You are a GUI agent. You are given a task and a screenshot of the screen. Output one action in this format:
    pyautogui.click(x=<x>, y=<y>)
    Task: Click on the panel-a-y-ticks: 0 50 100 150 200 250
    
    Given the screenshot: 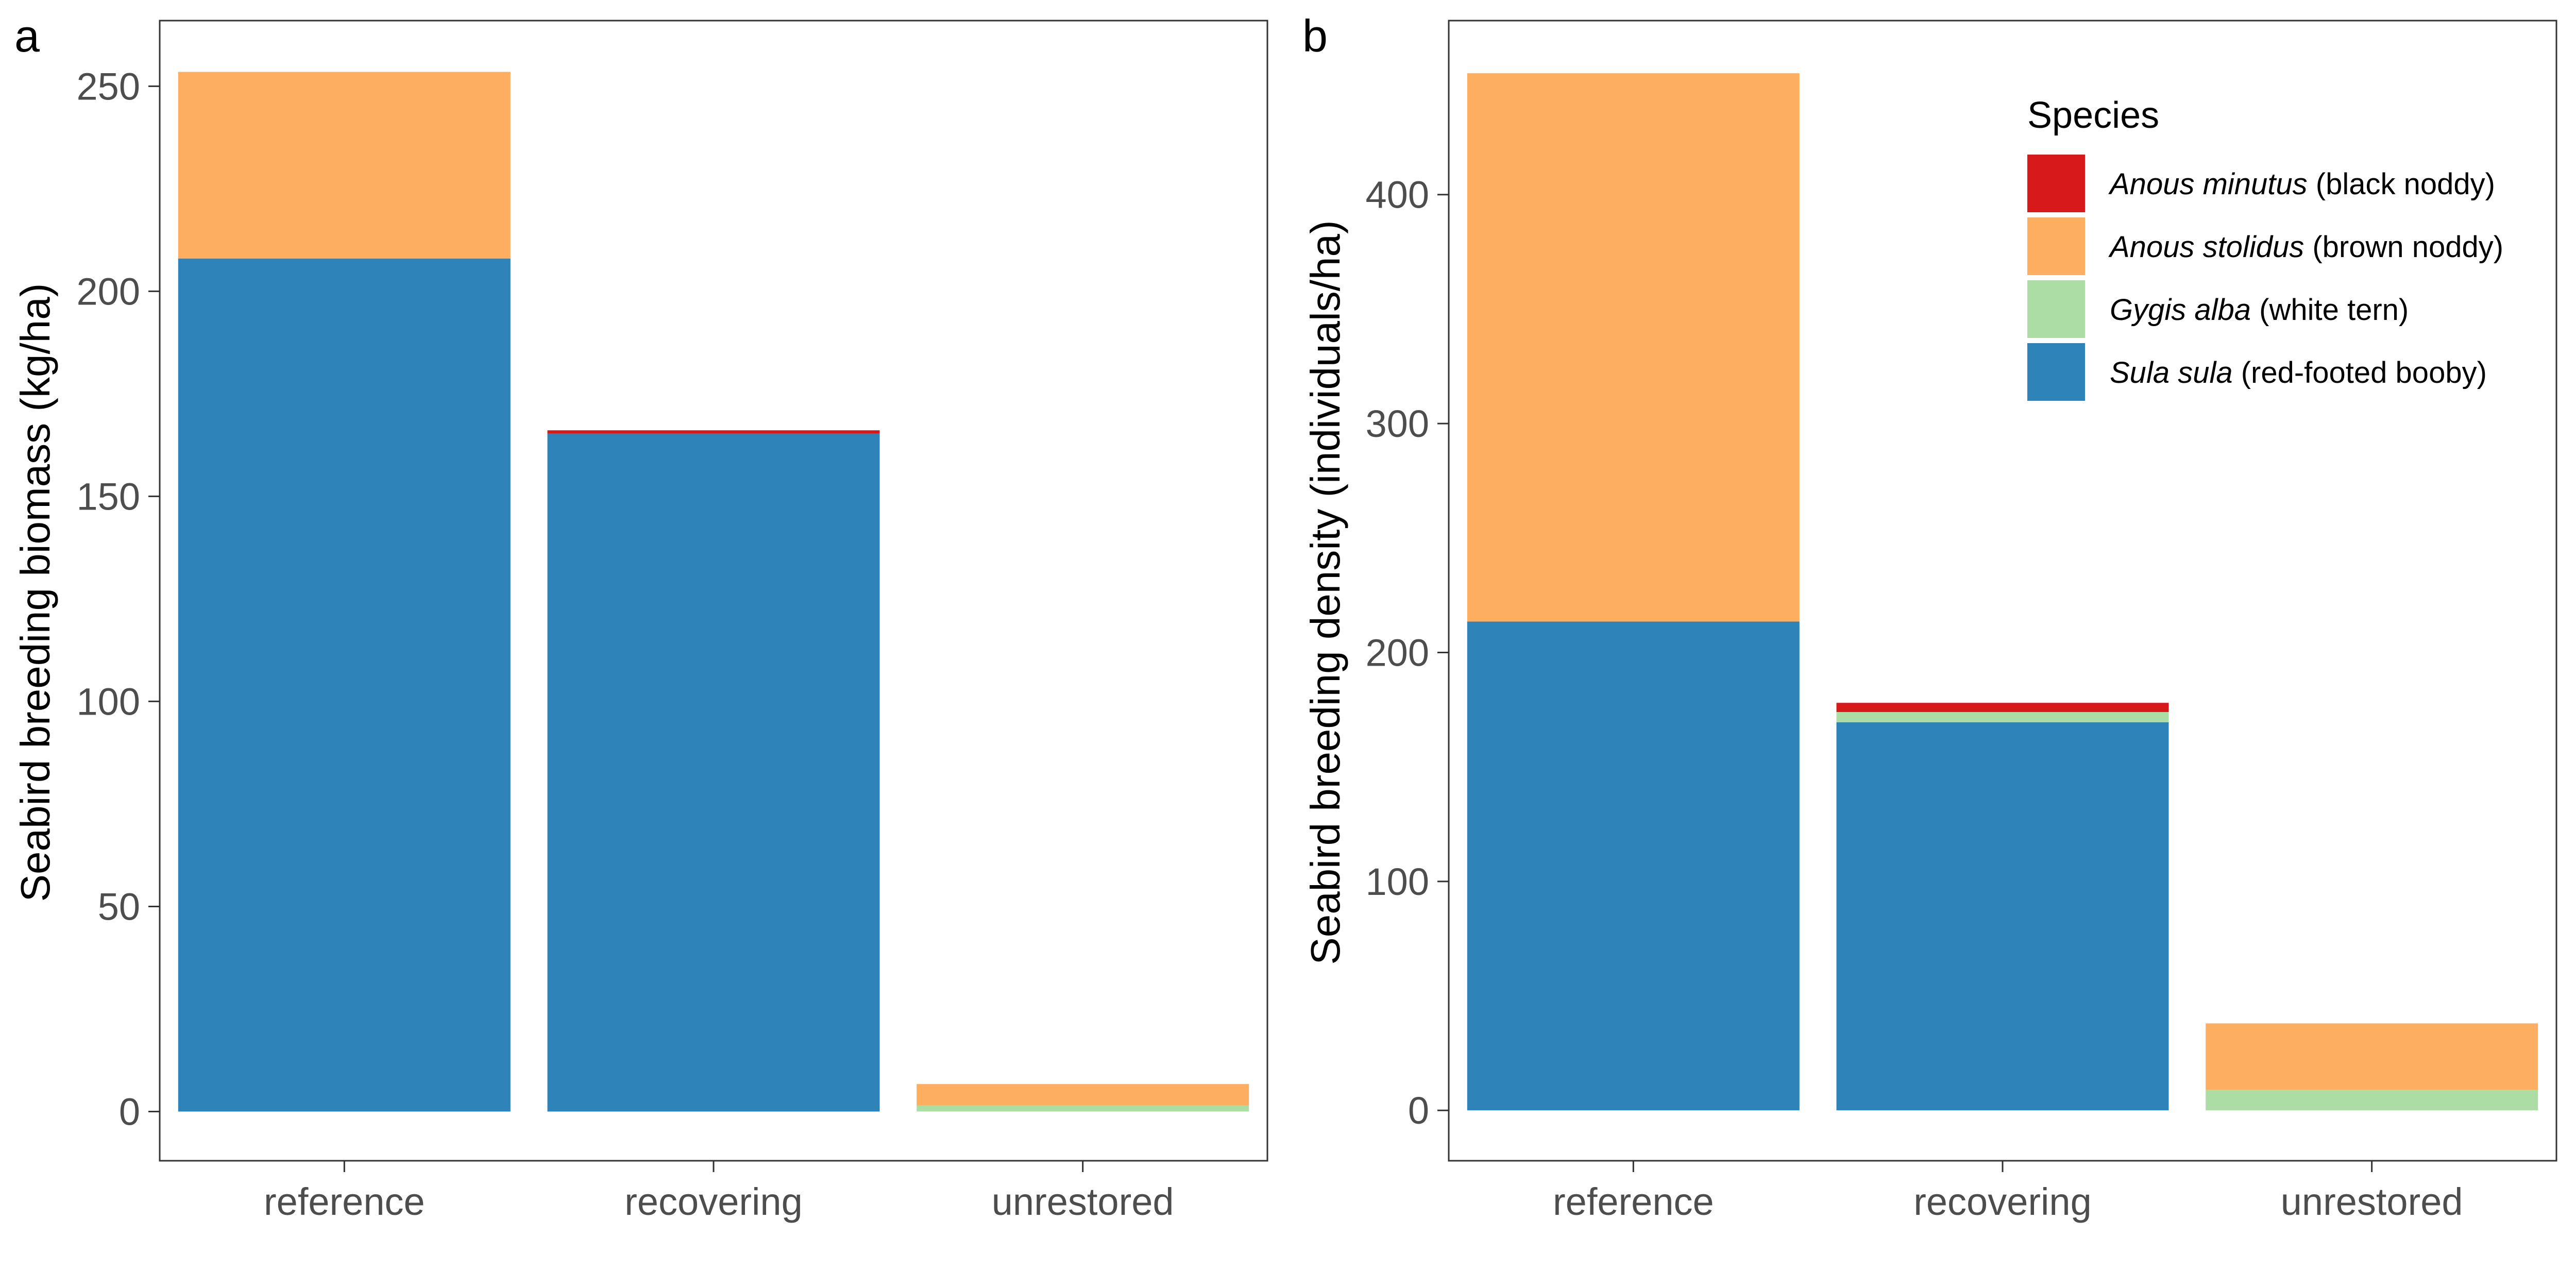 What is the action you would take?
    pyautogui.click(x=118, y=599)
    